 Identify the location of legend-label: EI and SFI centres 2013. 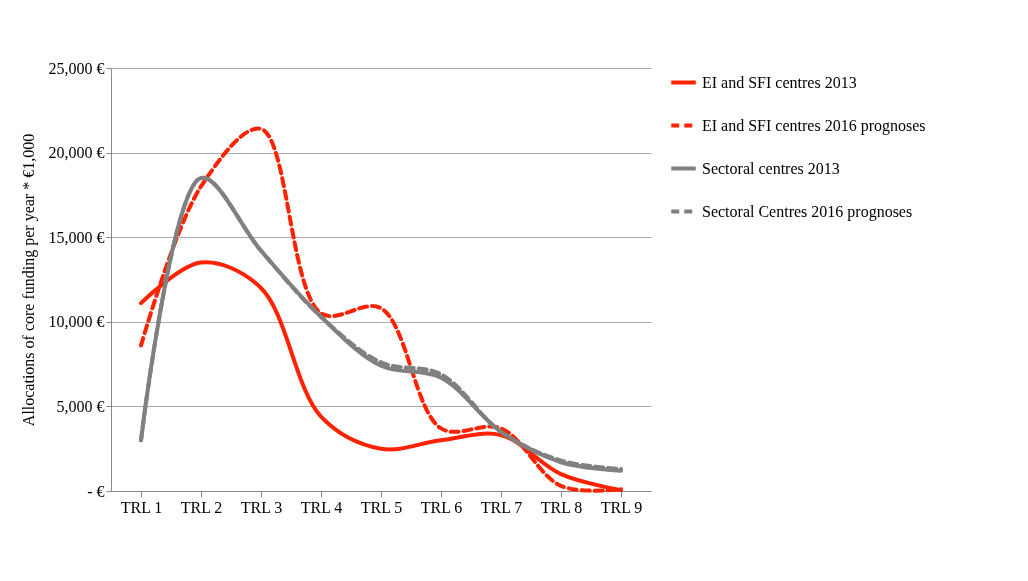
(779, 82).